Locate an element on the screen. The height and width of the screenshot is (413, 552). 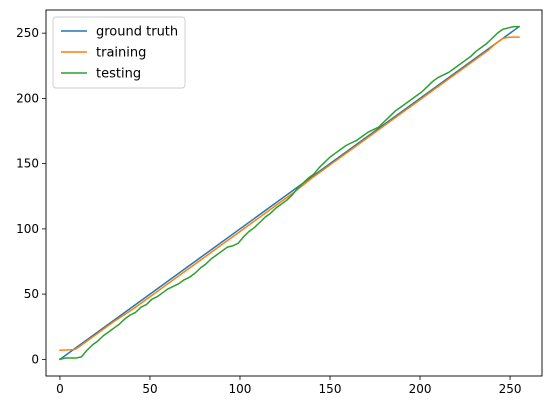
x-axis: 0 50 100 150 200 250 is located at coordinates (288, 386).